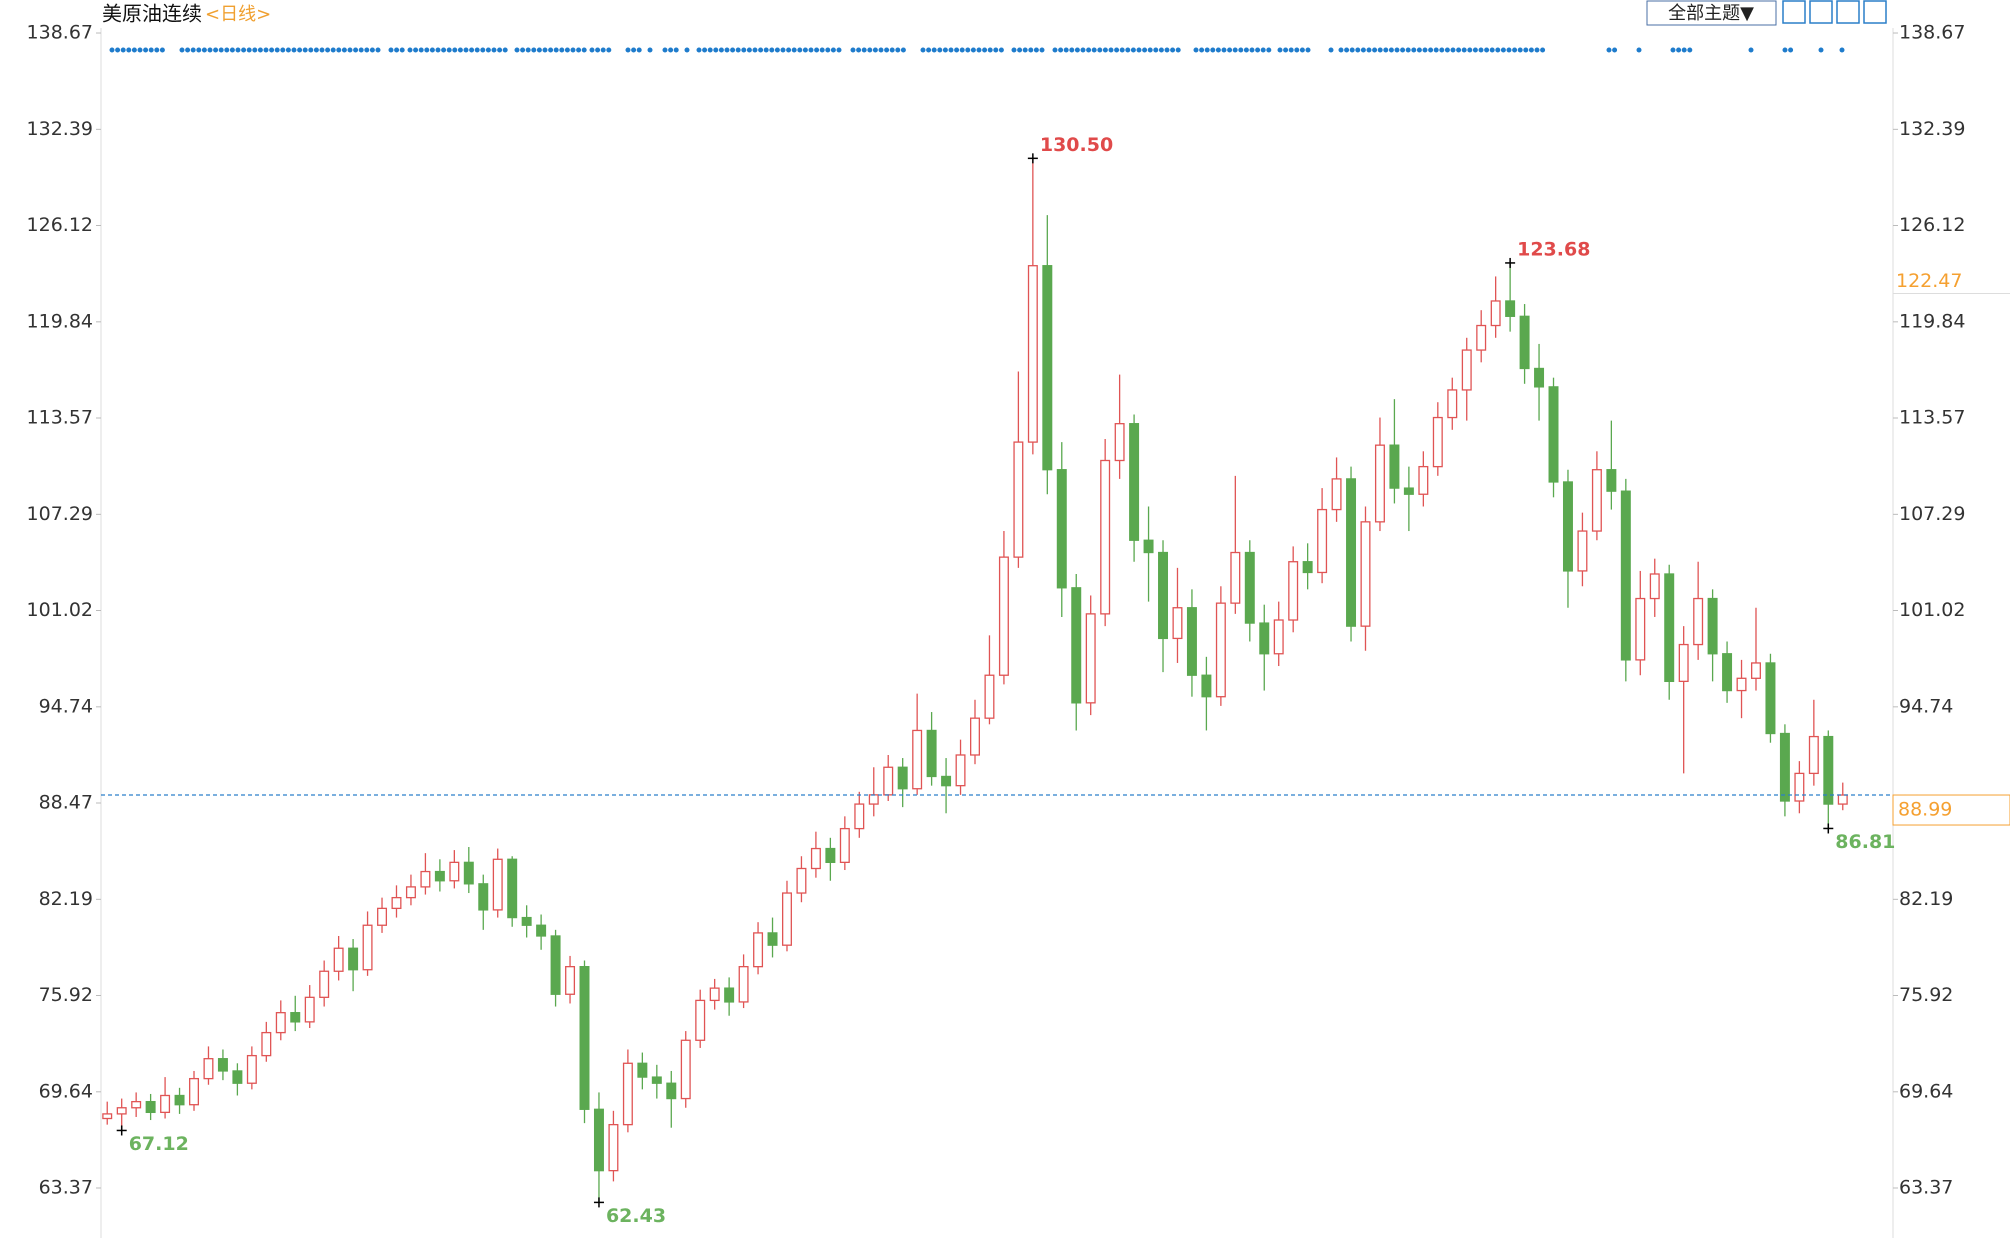 Image resolution: width=2010 pixels, height=1238 pixels. I want to click on theme-button: 全部主题▼, so click(1711, 13).